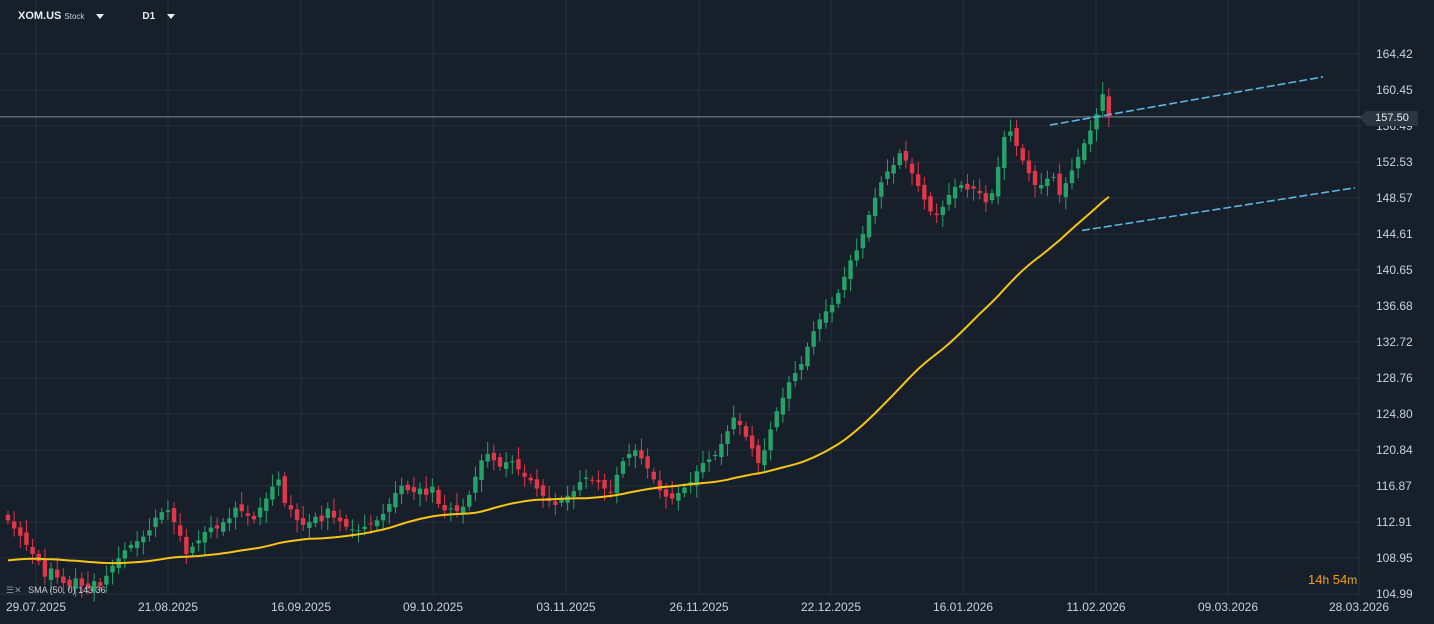  I want to click on channel-lower-line, so click(1218, 209).